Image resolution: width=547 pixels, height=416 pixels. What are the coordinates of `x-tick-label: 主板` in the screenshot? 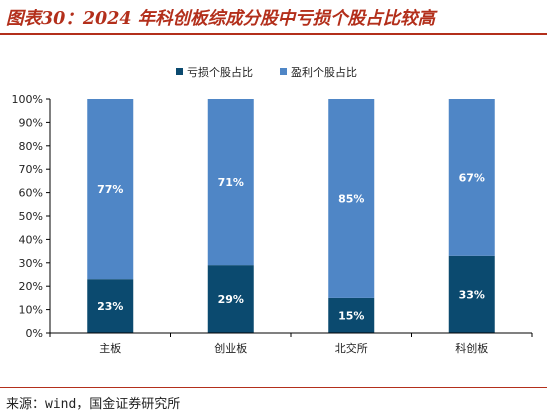 It's located at (110, 348).